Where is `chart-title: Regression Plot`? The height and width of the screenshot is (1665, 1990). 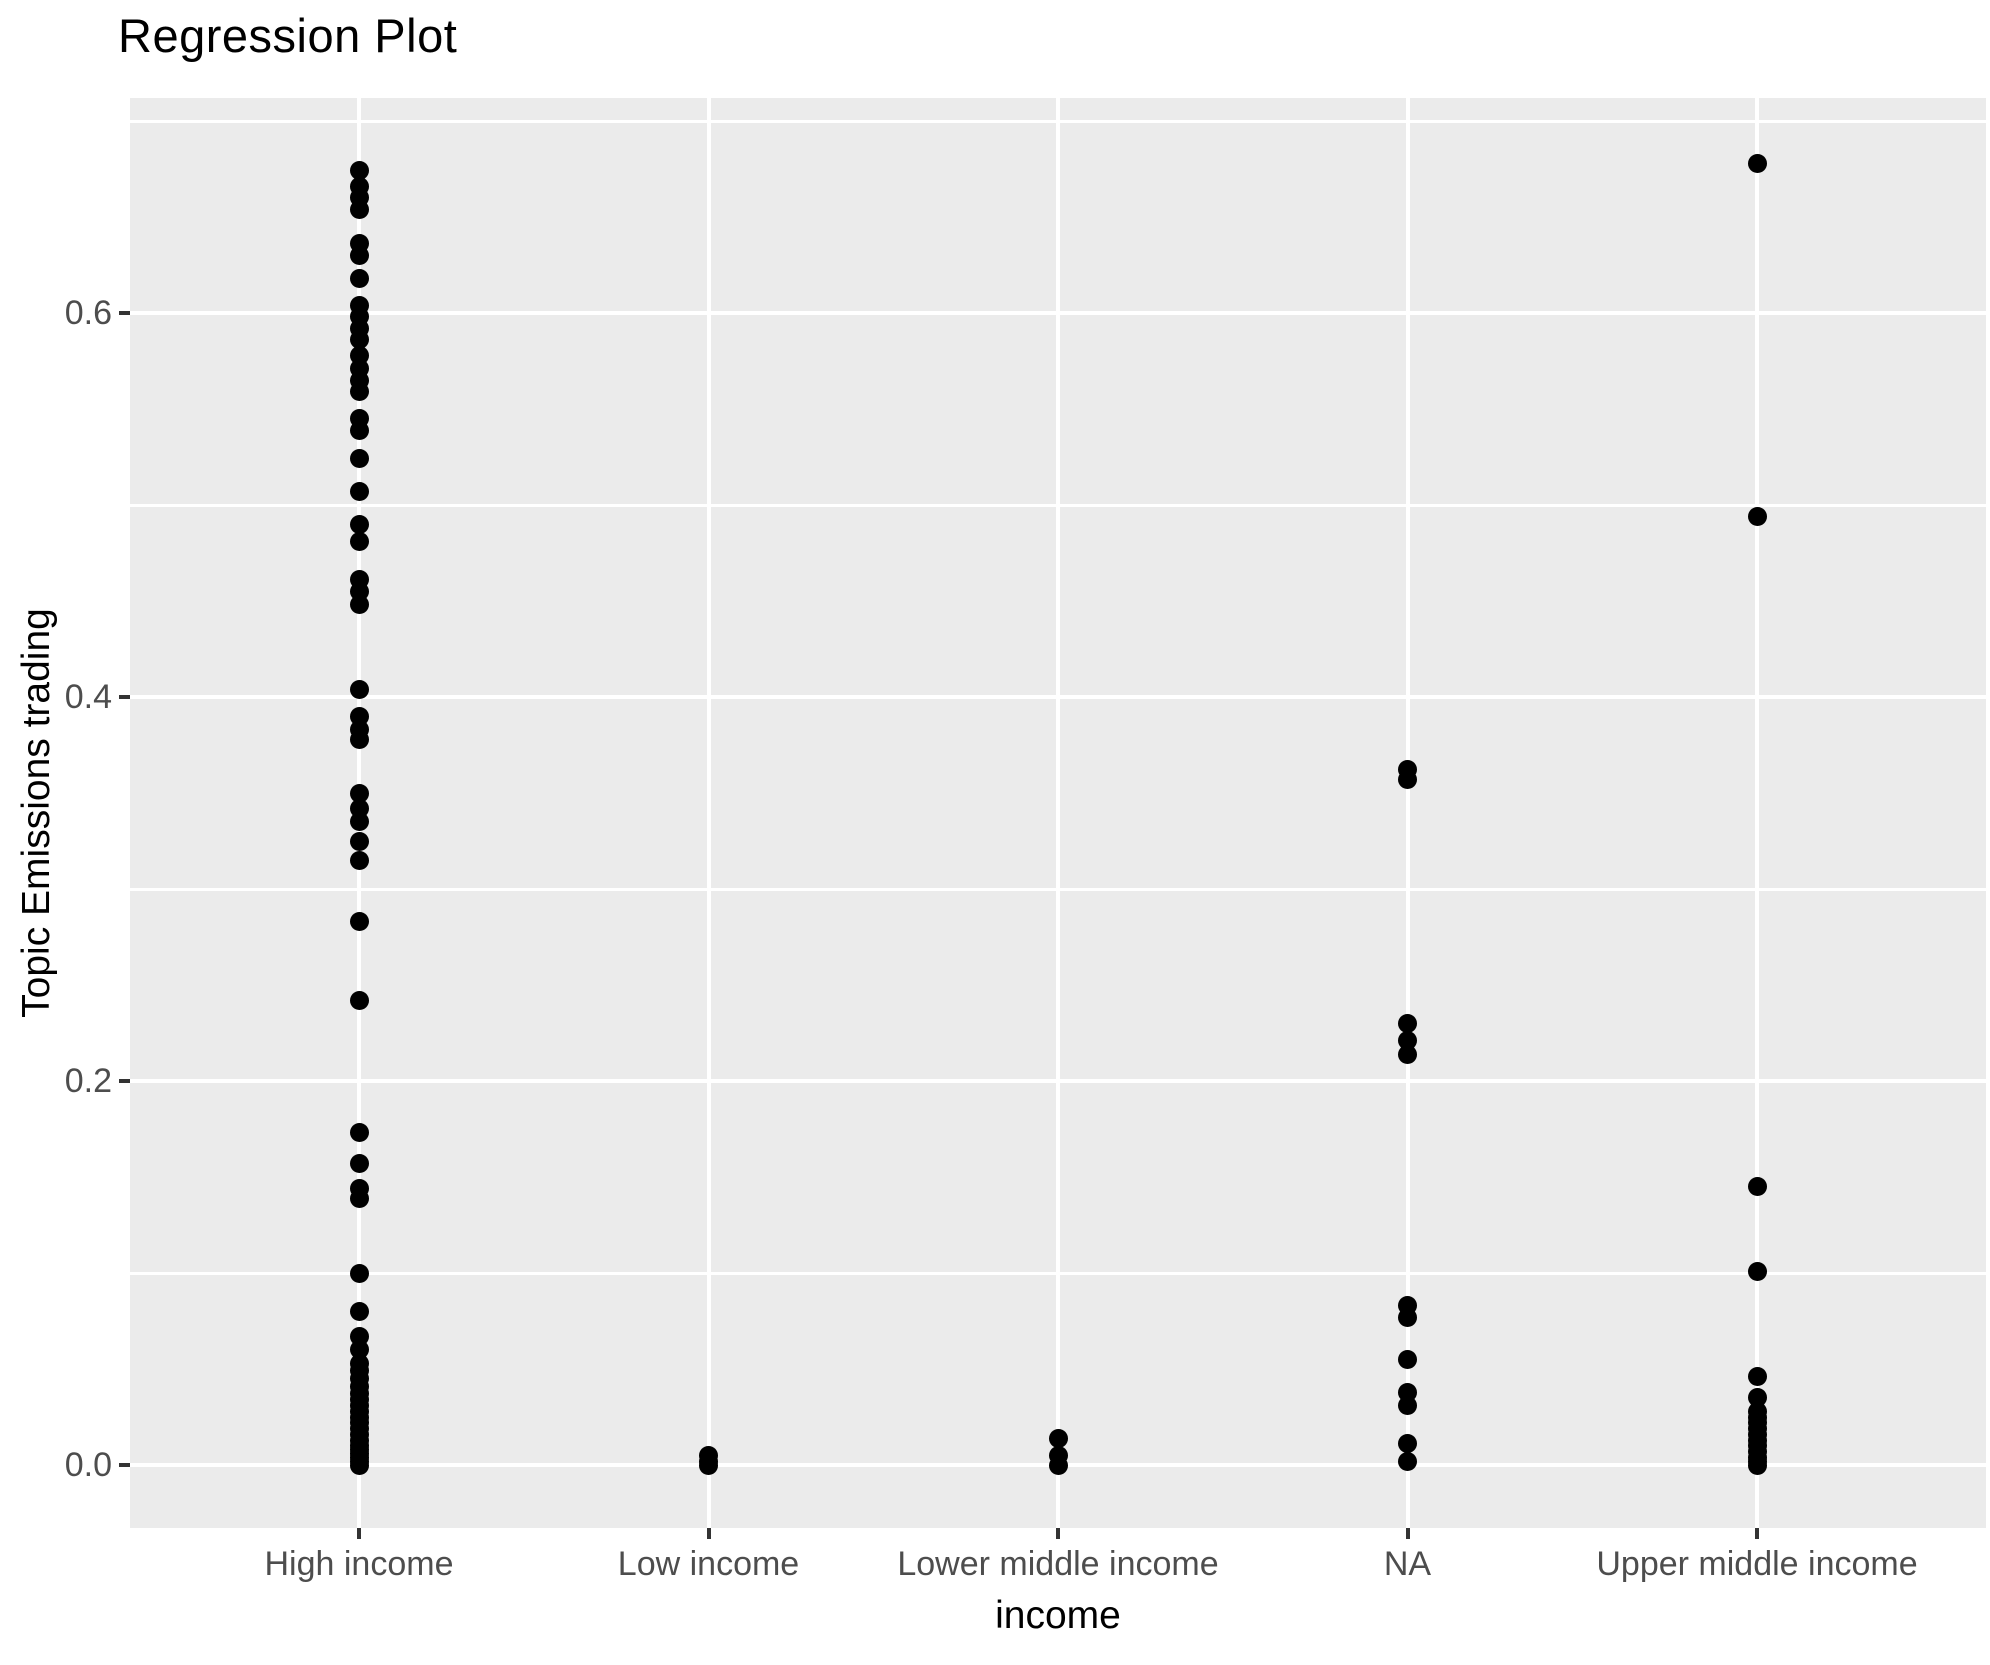
chart-title: Regression Plot is located at coordinates (288, 35).